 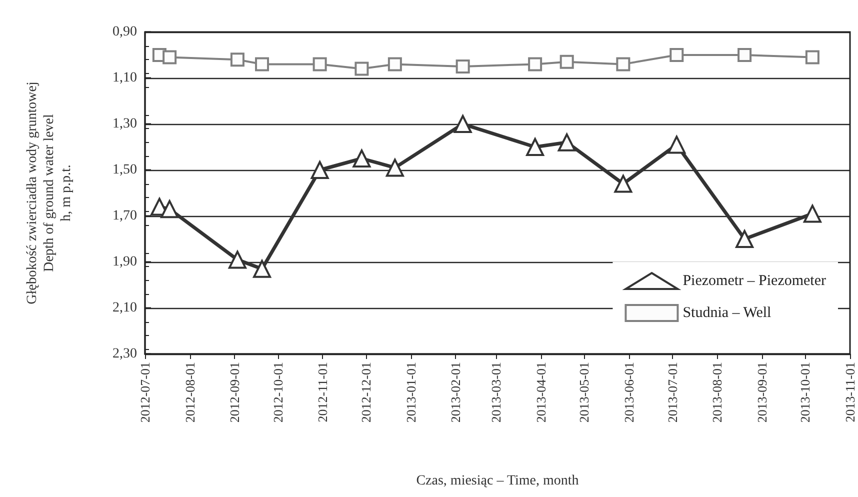 What do you see at coordinates (805, 392) in the screenshot?
I see `x-tick-label: 2013-10-01` at bounding box center [805, 392].